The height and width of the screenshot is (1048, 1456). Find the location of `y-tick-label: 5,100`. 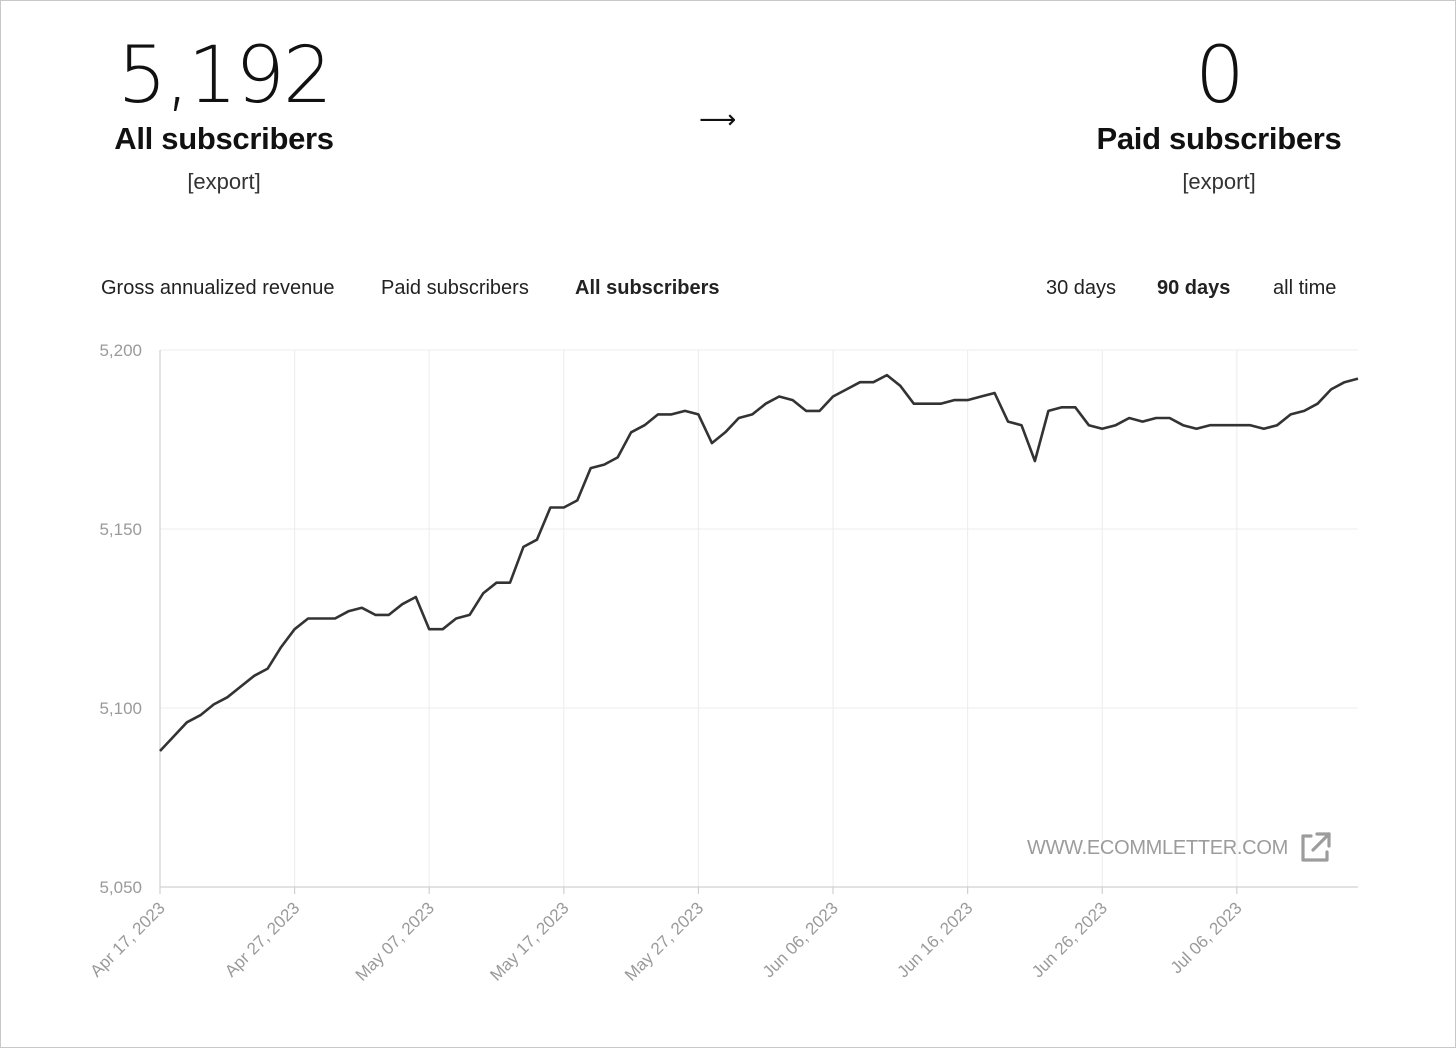

y-tick-label: 5,100 is located at coordinates (120, 708).